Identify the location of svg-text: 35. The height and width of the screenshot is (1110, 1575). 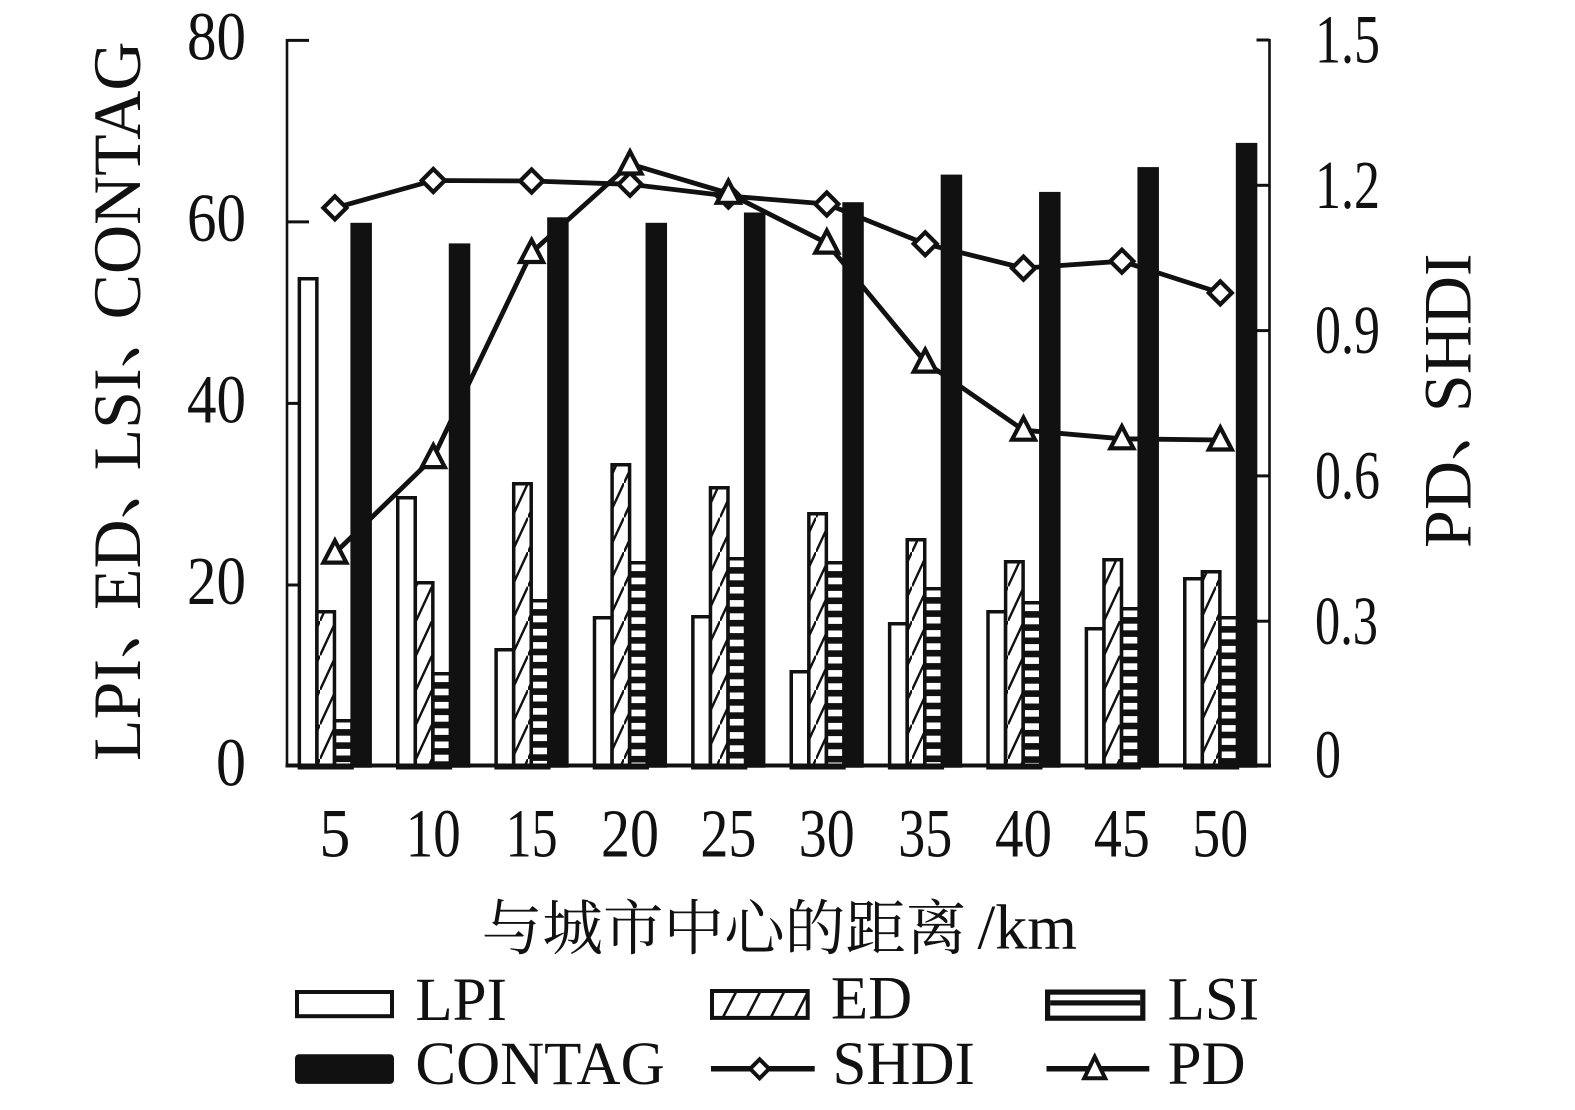
(925, 834).